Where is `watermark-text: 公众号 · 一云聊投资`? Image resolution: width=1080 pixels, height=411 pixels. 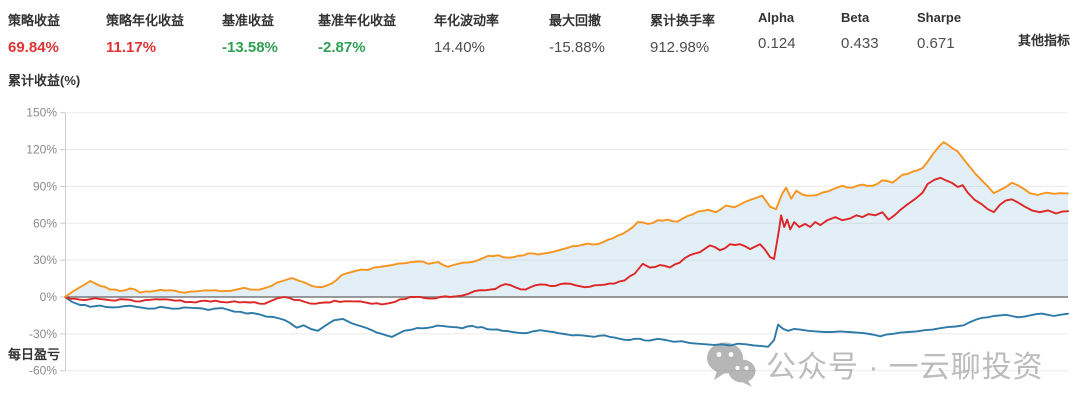
watermark-text: 公众号 · 一云聊投资 is located at coordinates (905, 367).